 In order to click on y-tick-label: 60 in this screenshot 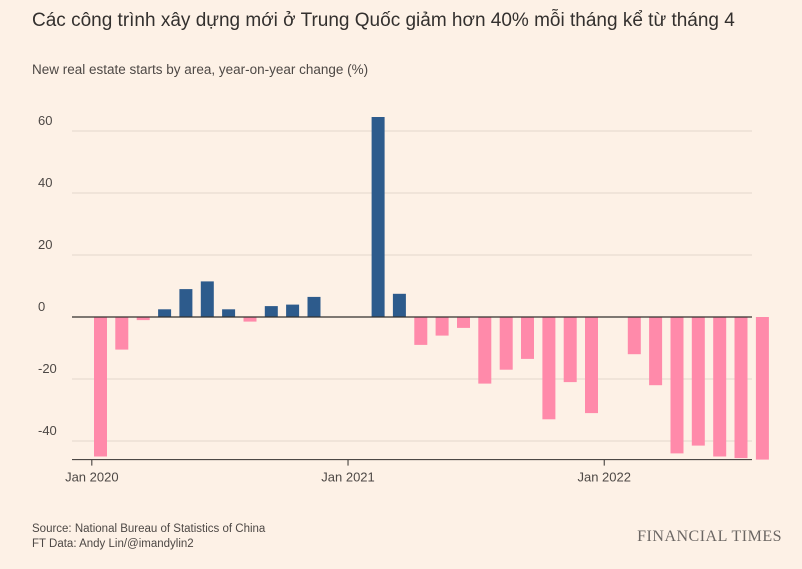, I will do `click(45, 120)`.